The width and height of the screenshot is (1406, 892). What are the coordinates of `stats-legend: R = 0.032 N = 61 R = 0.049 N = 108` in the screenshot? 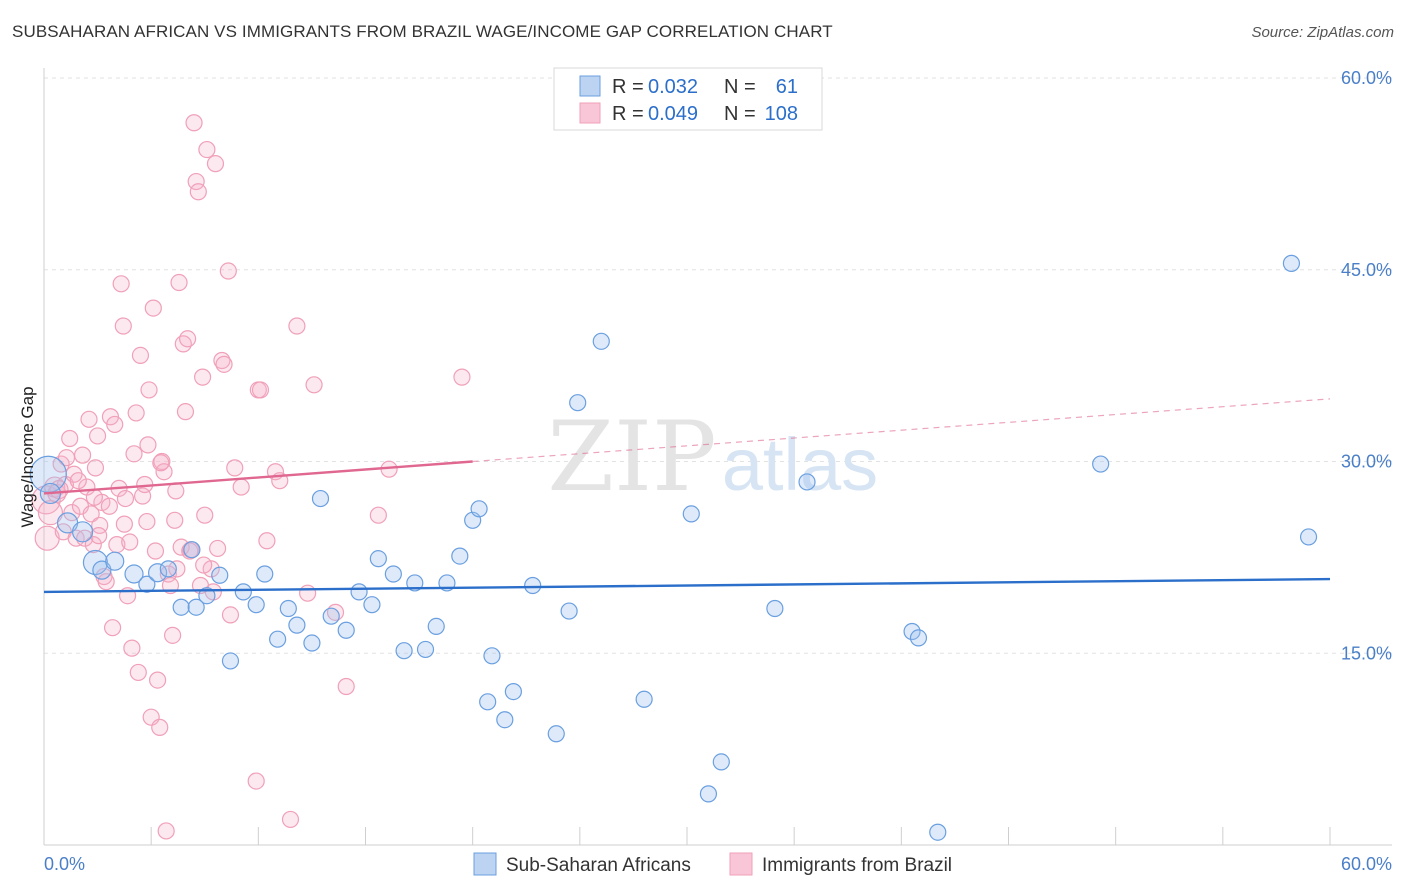 It's located at (688, 99).